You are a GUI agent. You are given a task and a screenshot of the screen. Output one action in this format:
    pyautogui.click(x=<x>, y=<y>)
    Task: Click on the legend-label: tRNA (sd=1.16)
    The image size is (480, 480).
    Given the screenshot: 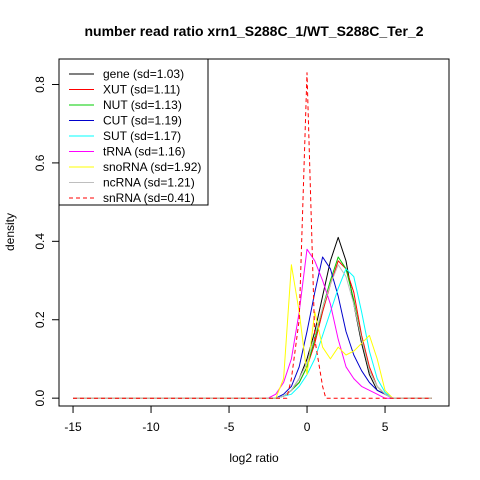 What is the action you would take?
    pyautogui.click(x=144, y=152)
    